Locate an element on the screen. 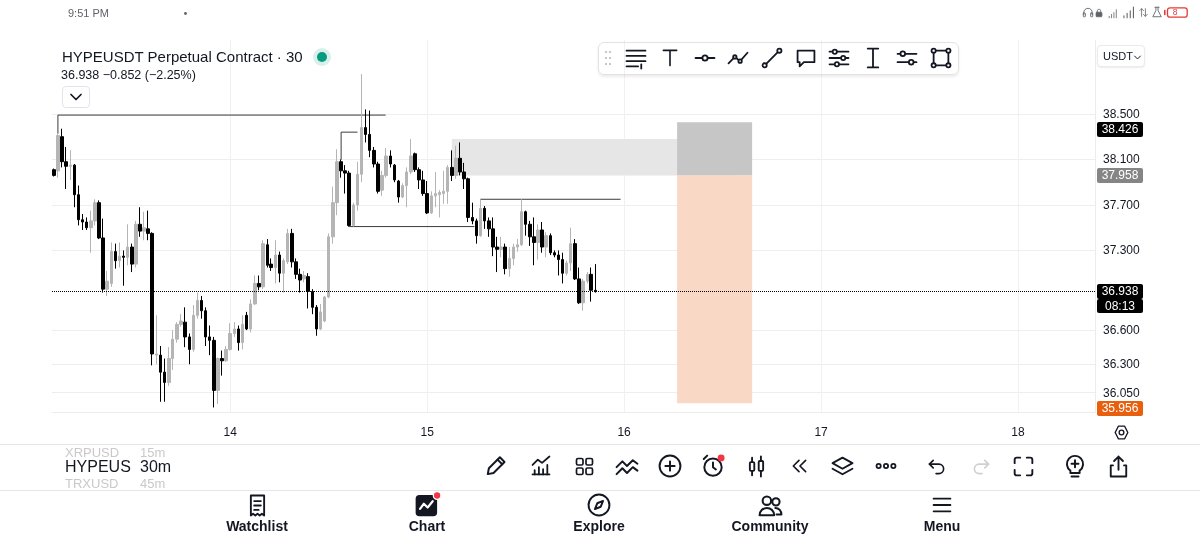 Image resolution: width=1200 pixels, height=536 pixels. y-tick-label: 38.100 is located at coordinates (1122, 159).